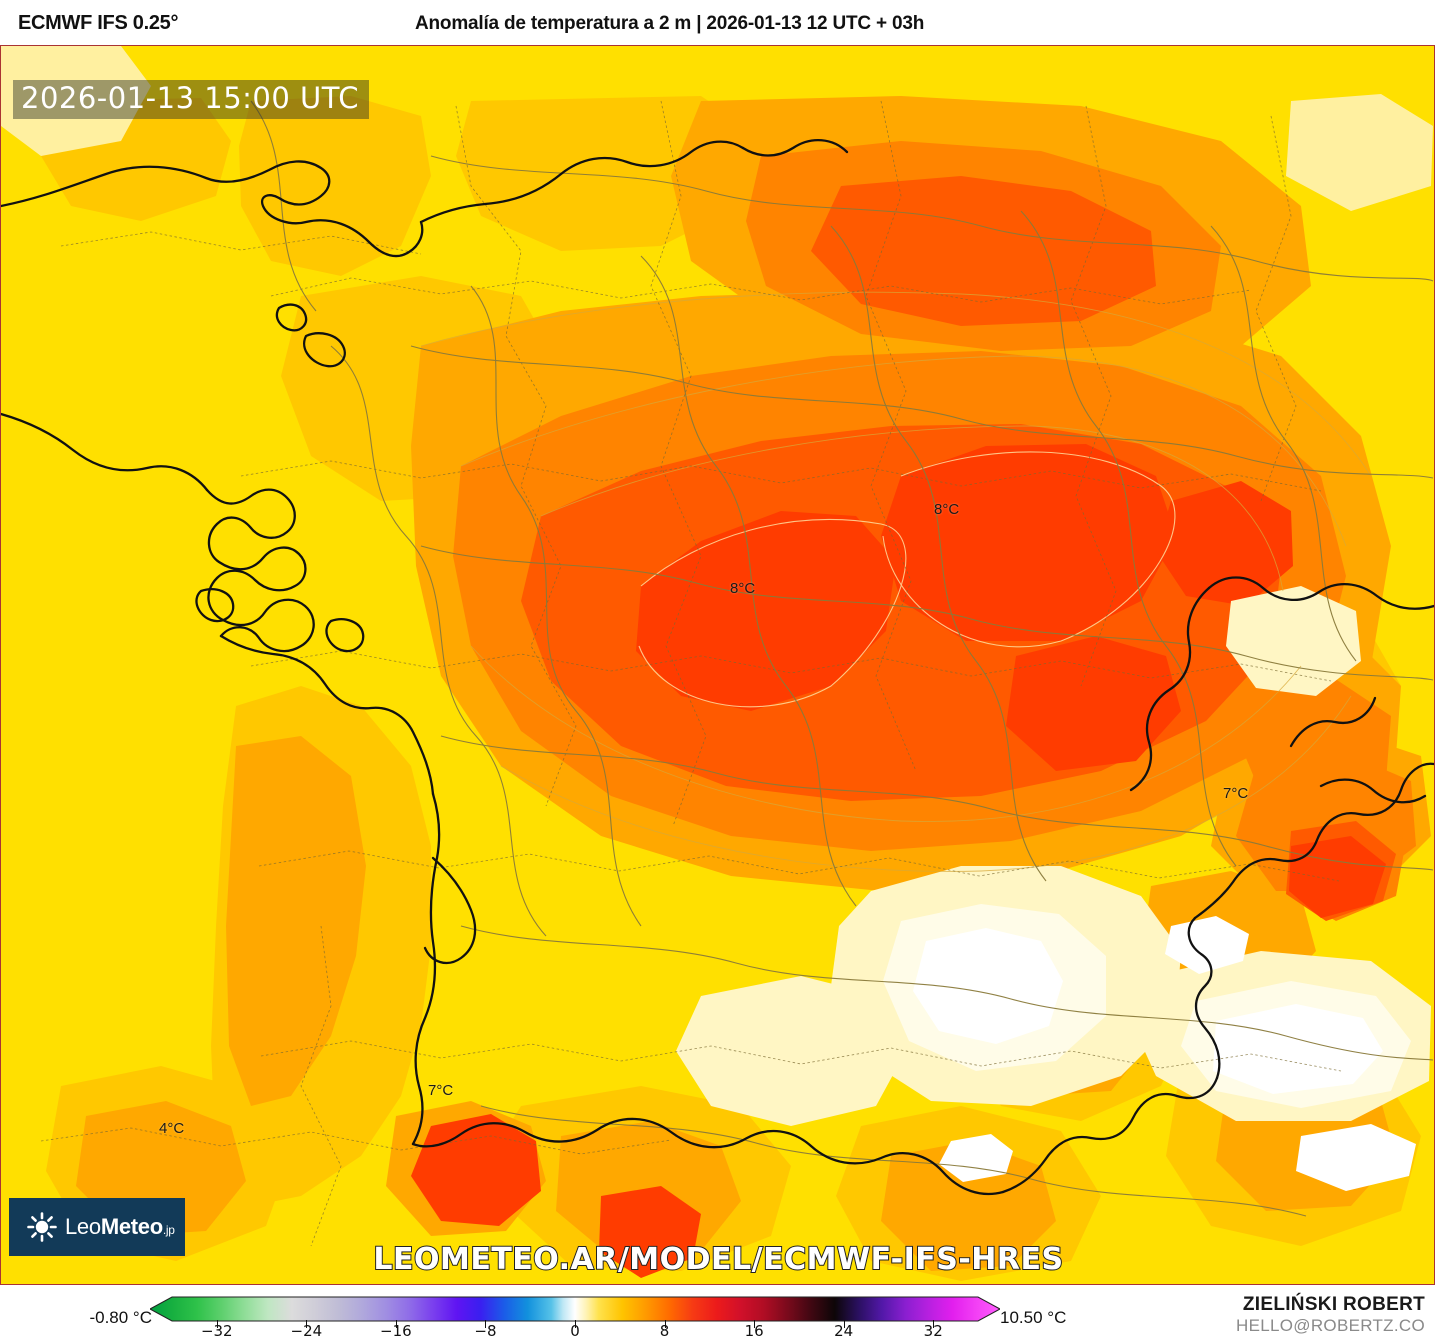 This screenshot has width=1435, height=1340. Describe the element at coordinates (718, 1259) in the screenshot. I see `source-watermark: LEOMETEO.AR/MODEL/ECMWF-IFS-HRES` at that location.